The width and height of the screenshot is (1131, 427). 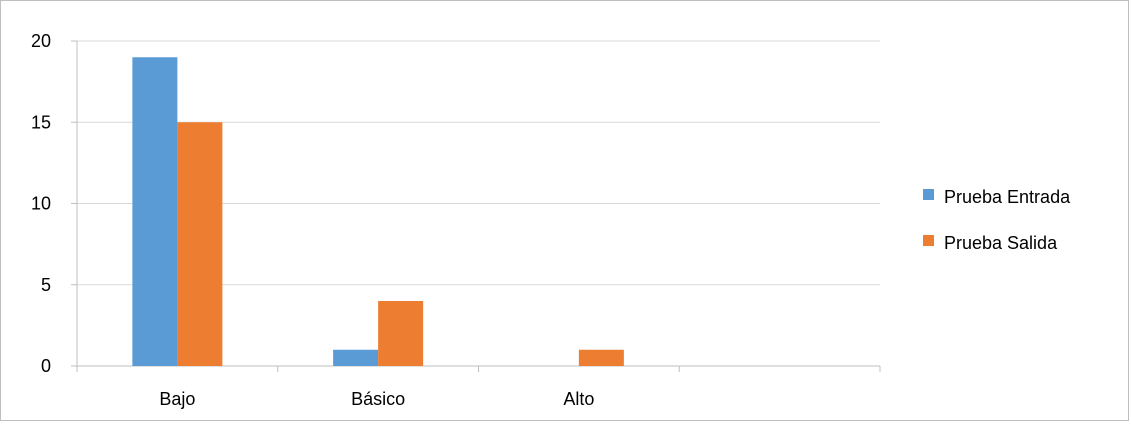 I want to click on legend-label: Prueba Entrada, so click(x=1007, y=197).